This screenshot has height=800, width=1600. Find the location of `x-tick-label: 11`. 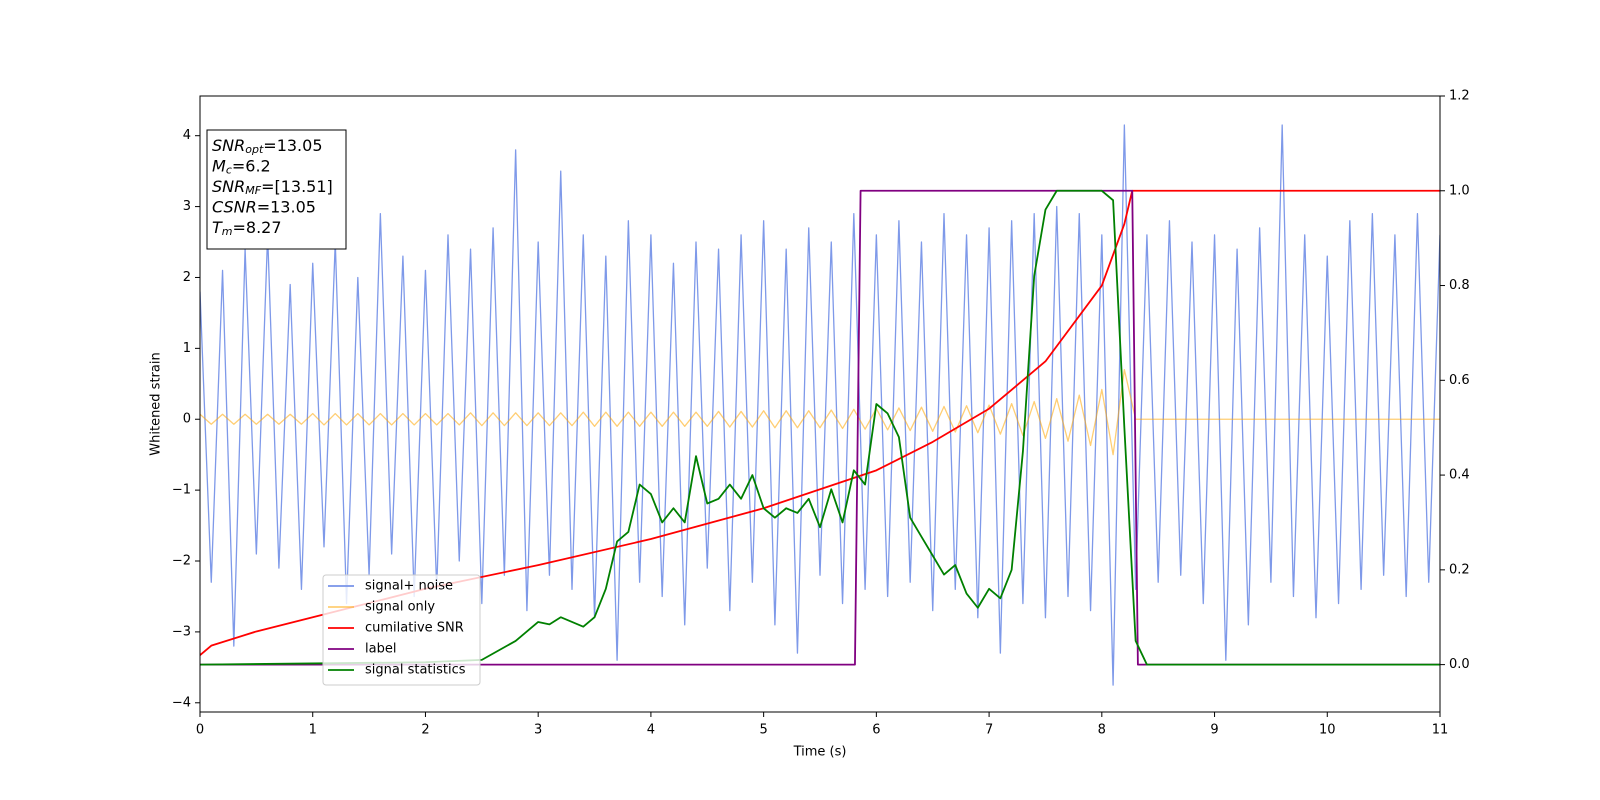

x-tick-label: 11 is located at coordinates (1440, 730).